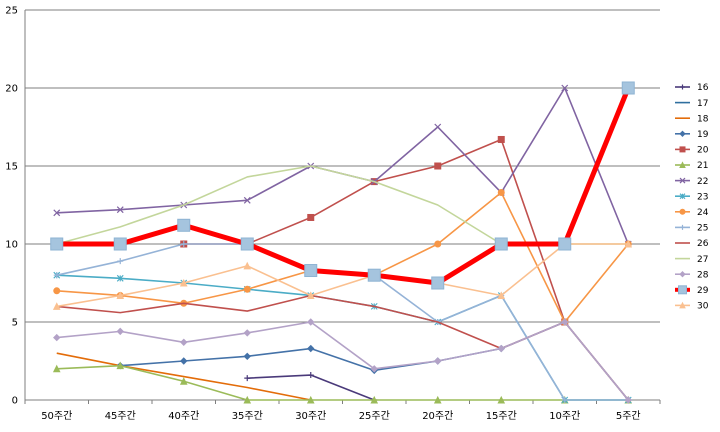  I want to click on x-tick-label: 40주간, so click(183, 416).